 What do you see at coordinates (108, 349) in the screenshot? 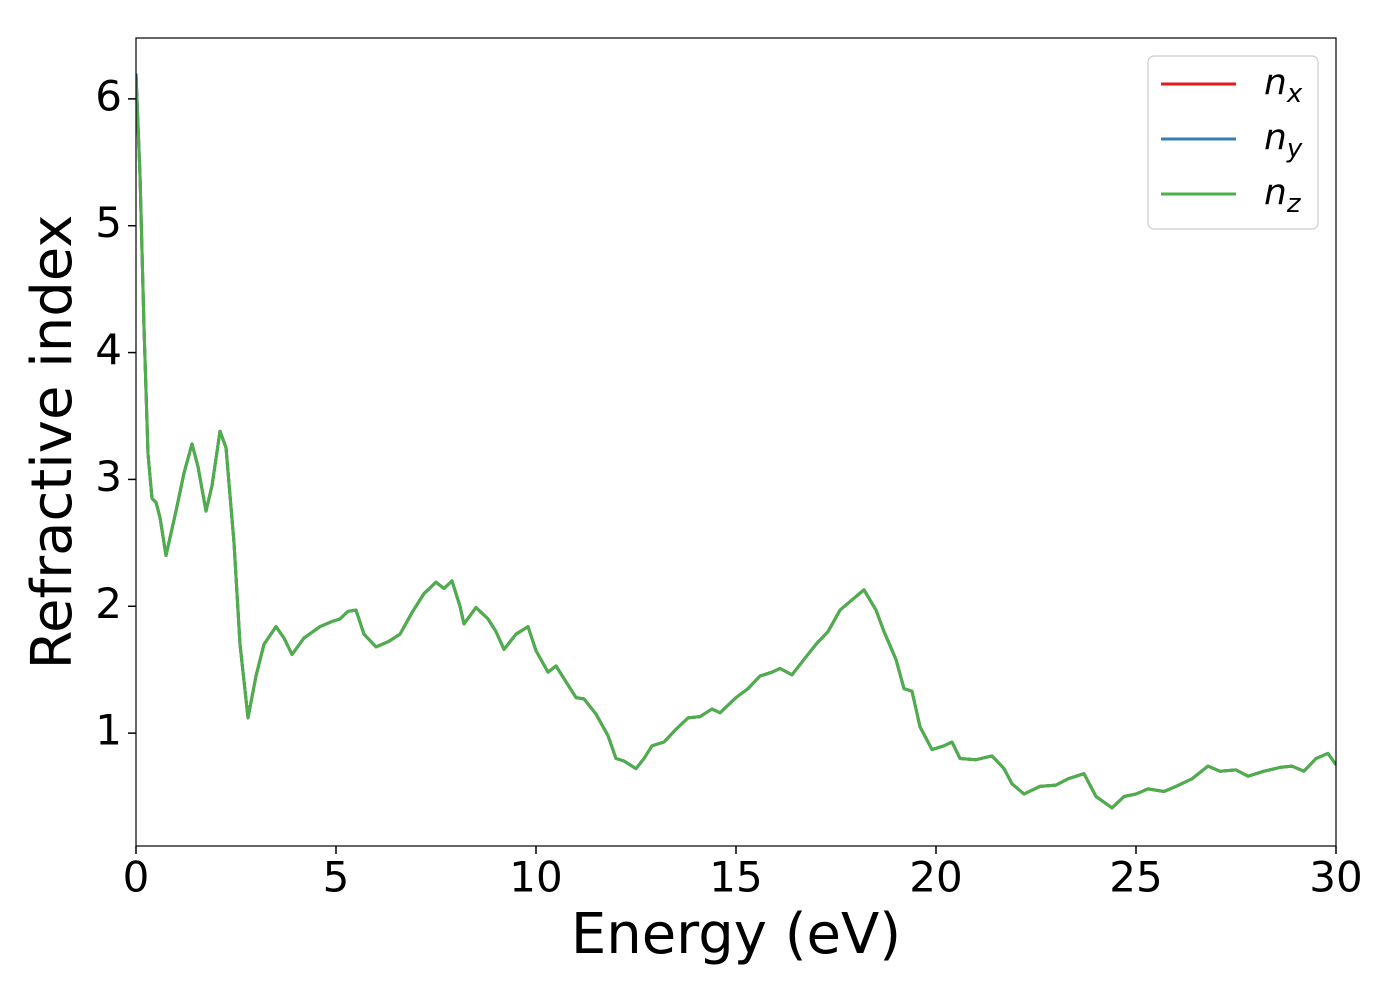
I see `y-tick-label: 4` at bounding box center [108, 349].